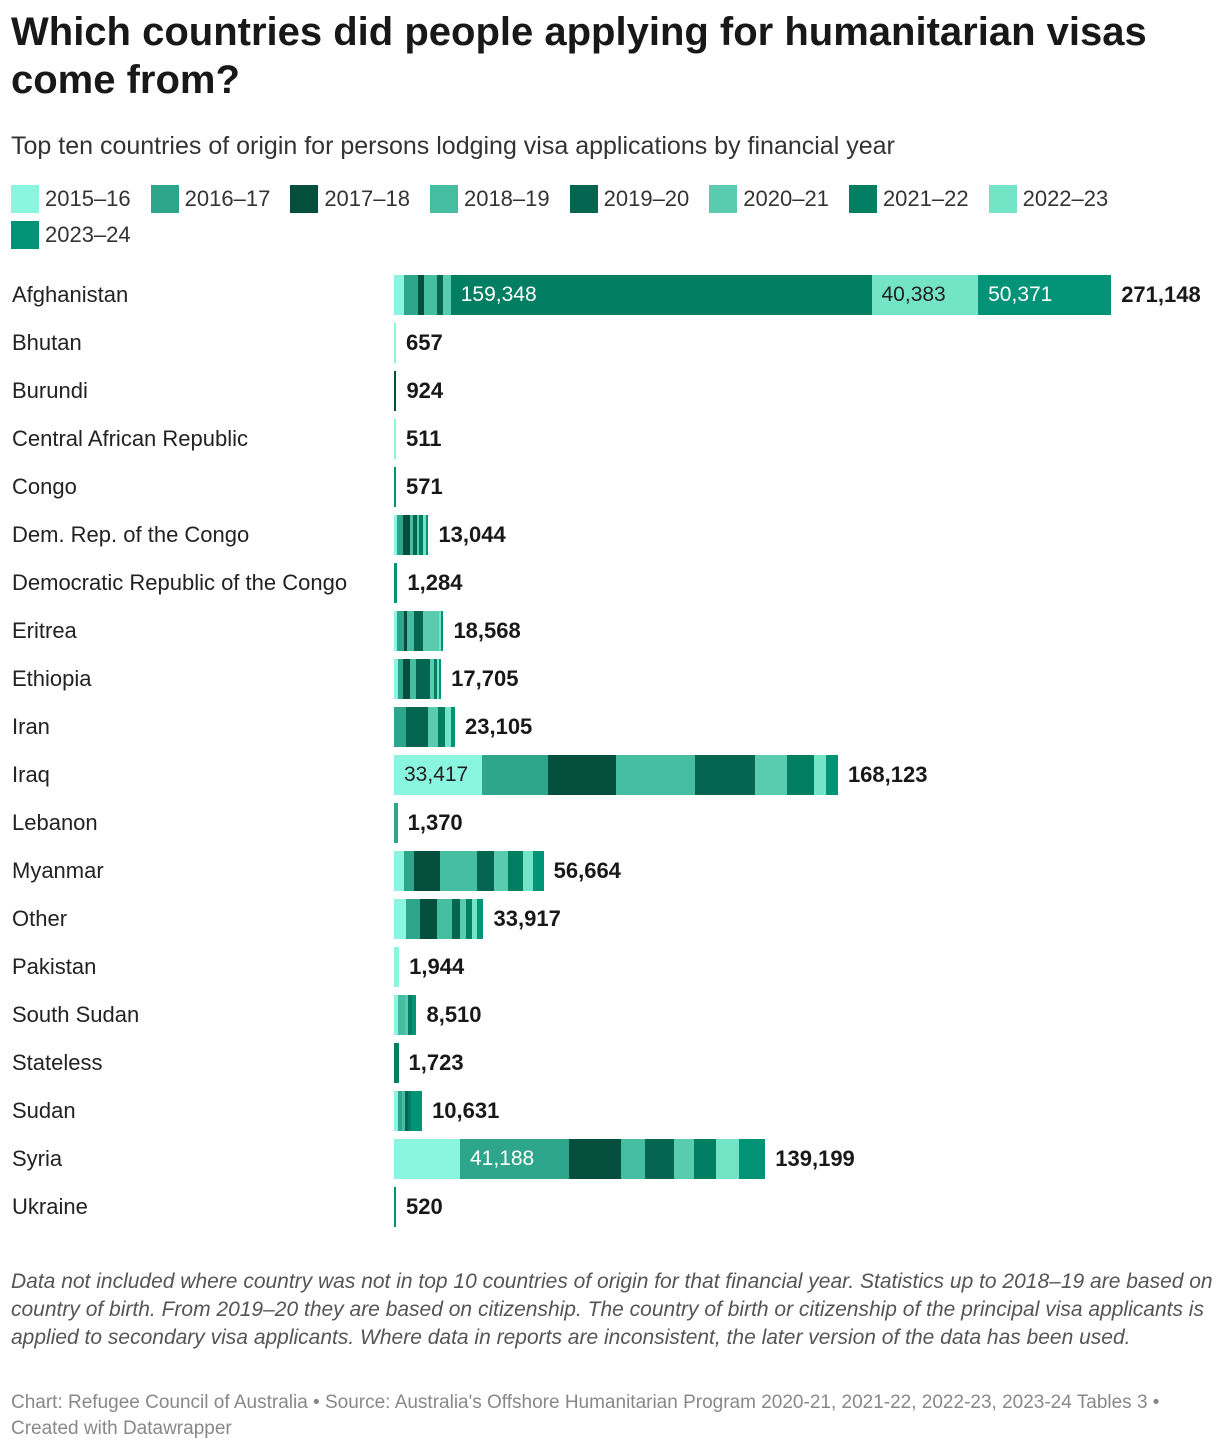  What do you see at coordinates (502, 1158) in the screenshot?
I see `segment-value-label: 41,188` at bounding box center [502, 1158].